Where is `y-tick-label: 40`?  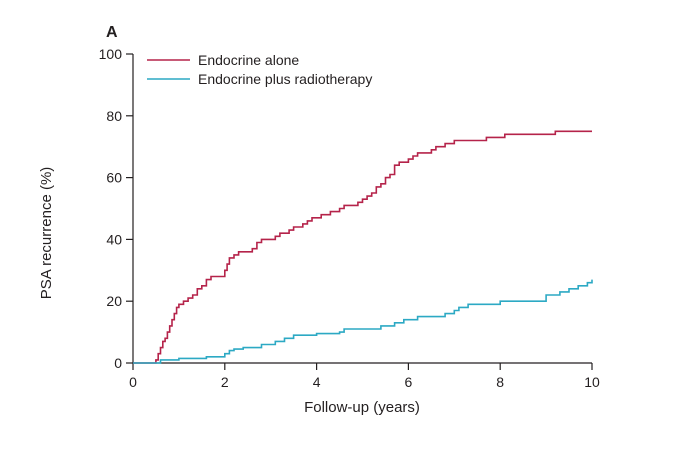 y-tick-label: 40 is located at coordinates (114, 239).